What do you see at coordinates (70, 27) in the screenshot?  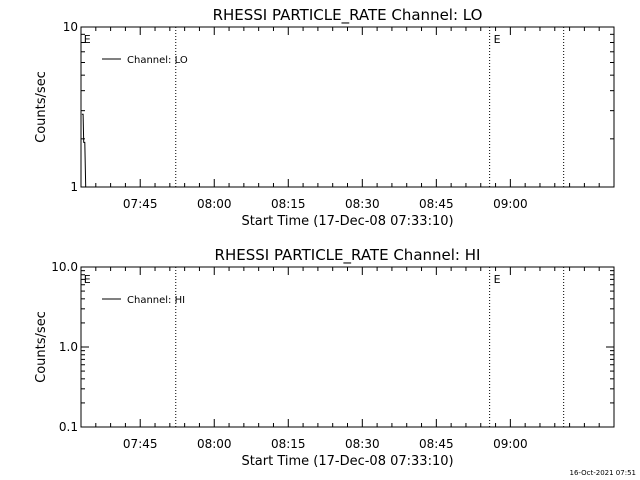 I see `y-tick-label: 10` at bounding box center [70, 27].